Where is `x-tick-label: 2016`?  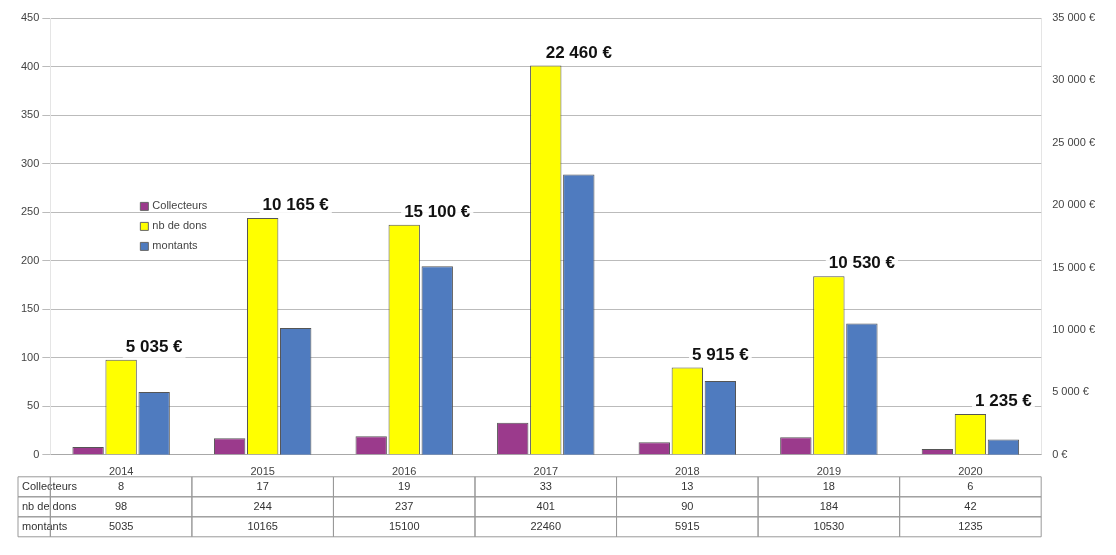 x-tick-label: 2016 is located at coordinates (404, 471).